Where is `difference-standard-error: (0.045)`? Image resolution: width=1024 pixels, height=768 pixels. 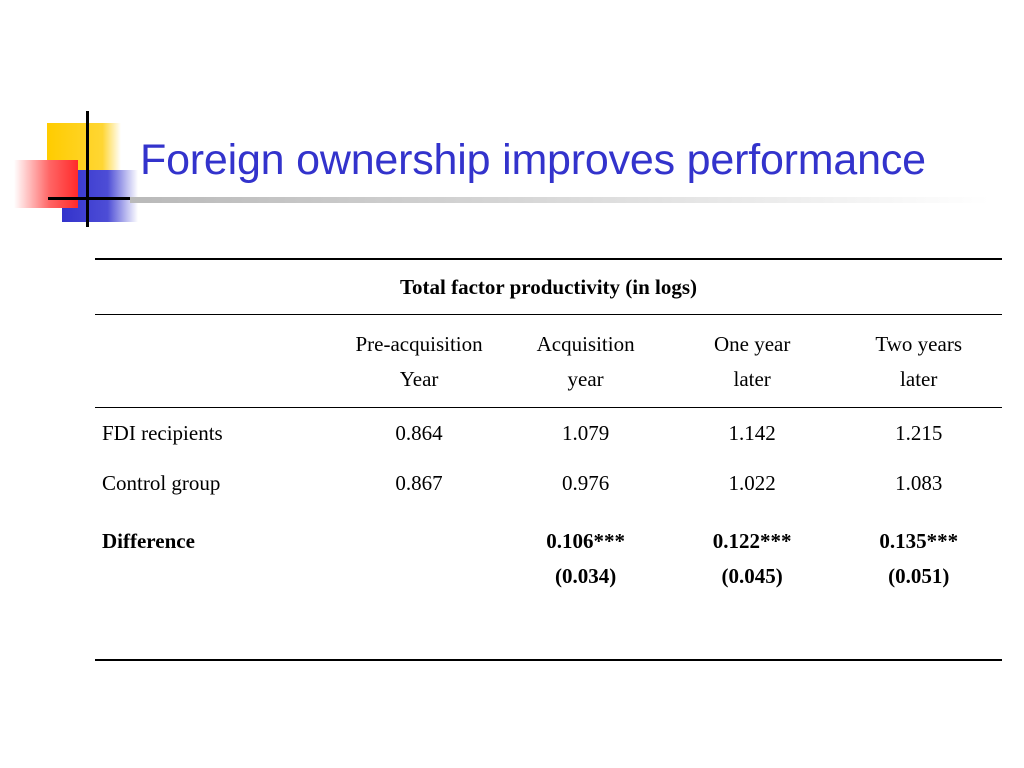
difference-standard-error: (0.045) is located at coordinates (752, 576).